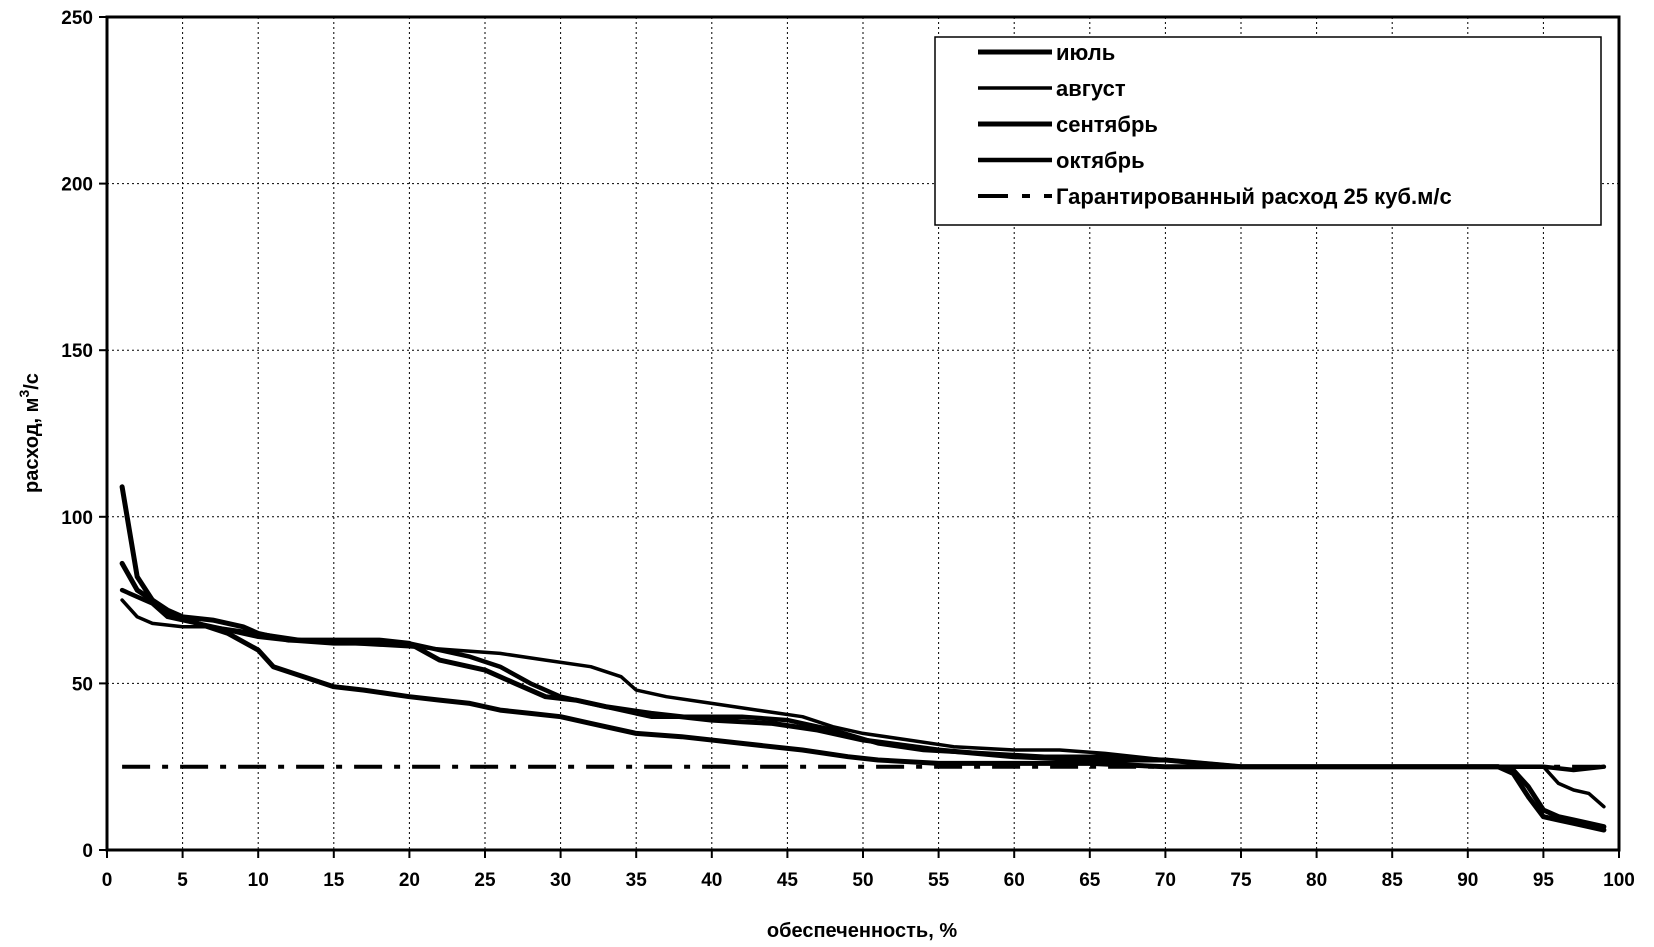 The width and height of the screenshot is (1654, 947). Describe the element at coordinates (1254, 196) in the screenshot. I see `legend-label-guaranteed: Гарантированный расход 25 куб.м/с` at that location.